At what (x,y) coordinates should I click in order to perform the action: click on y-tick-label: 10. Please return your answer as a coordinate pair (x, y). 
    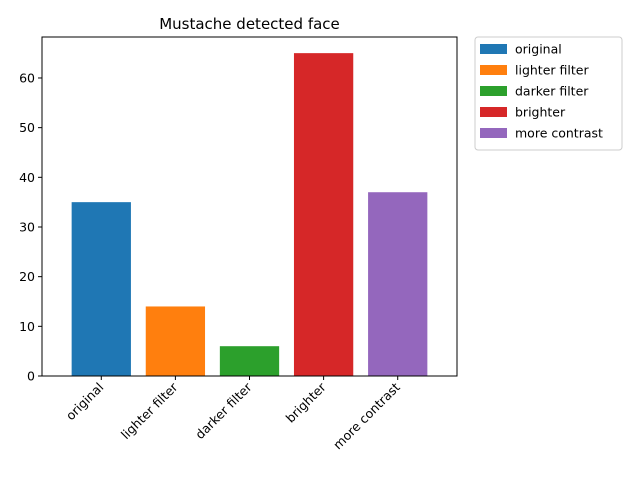
    Looking at the image, I should click on (27, 326).